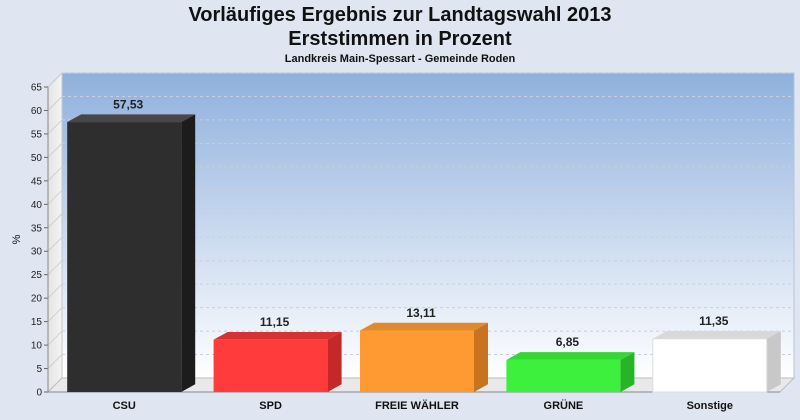  What do you see at coordinates (400, 59) in the screenshot?
I see `chart-subtitle: Landkreis Main-Spessart - Gemeinde Roden` at bounding box center [400, 59].